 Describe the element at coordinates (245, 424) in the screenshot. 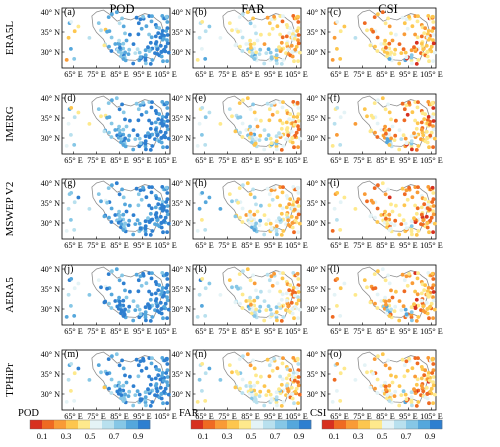

I see `colorbar-far: FAR 0.1 0.3 0.5 0.7 0.9` at that location.